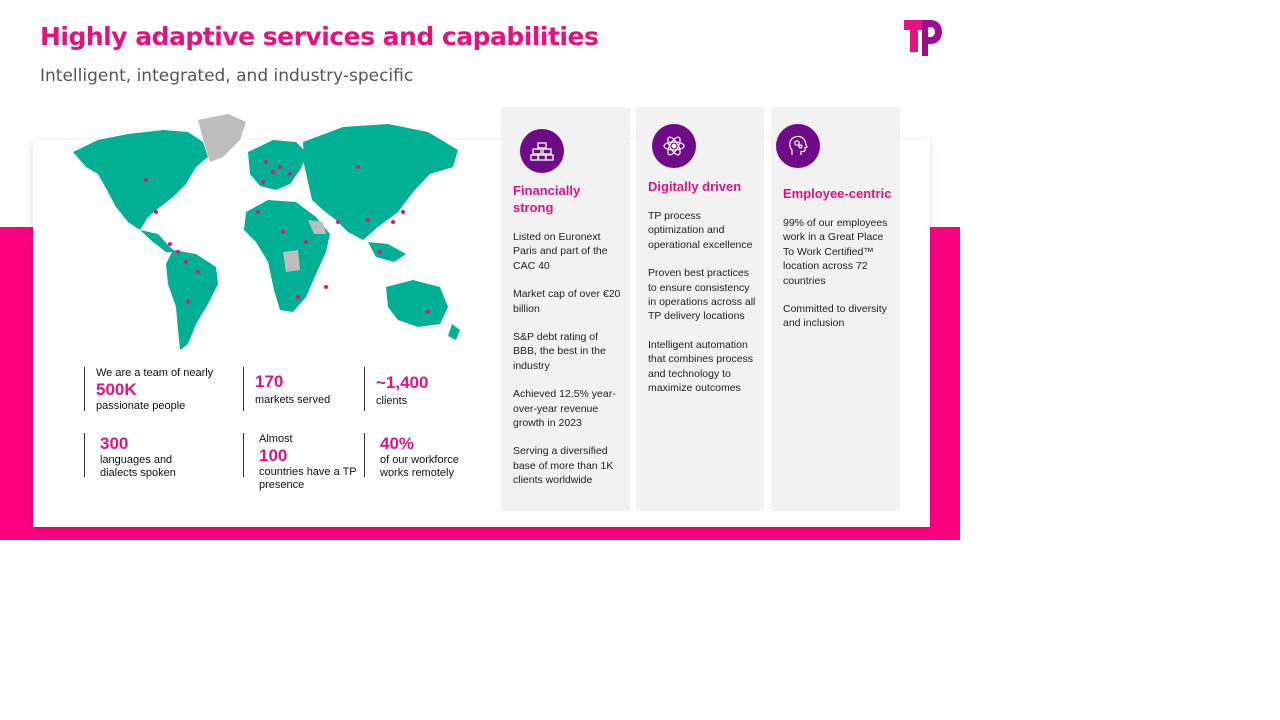  I want to click on location-markers, so click(287, 237).